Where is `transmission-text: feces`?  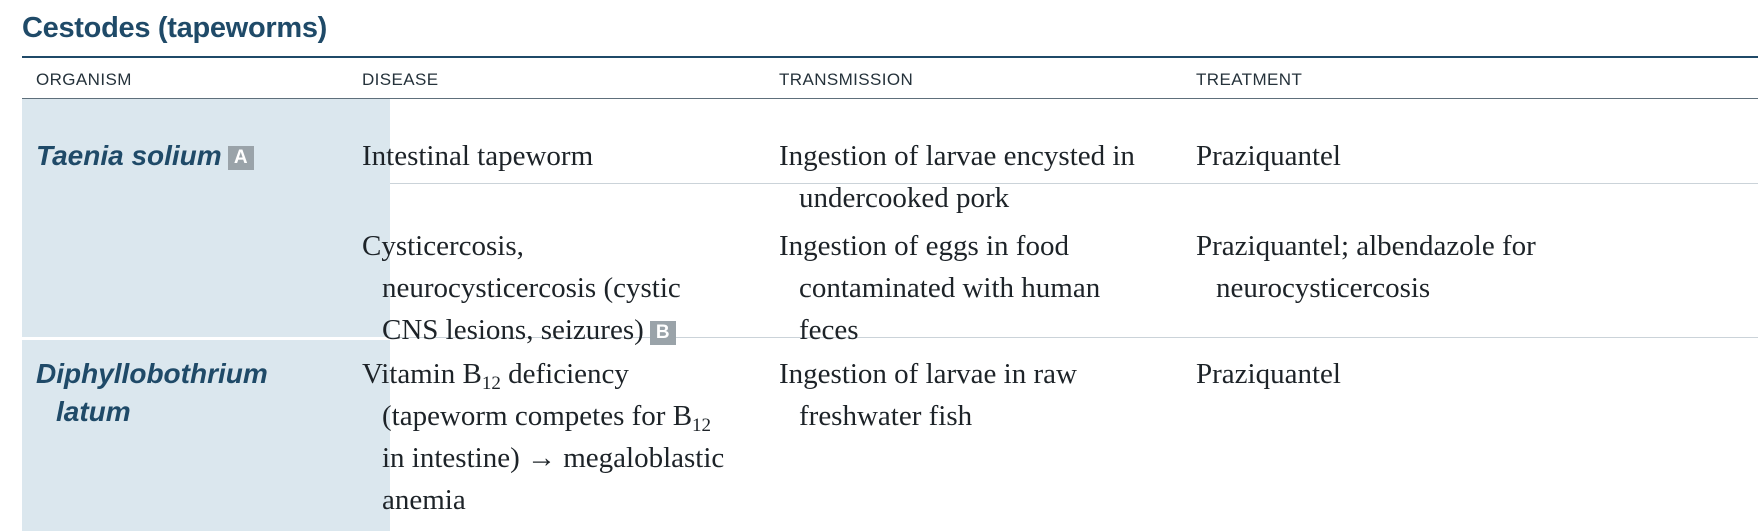
transmission-text: feces is located at coordinates (829, 330).